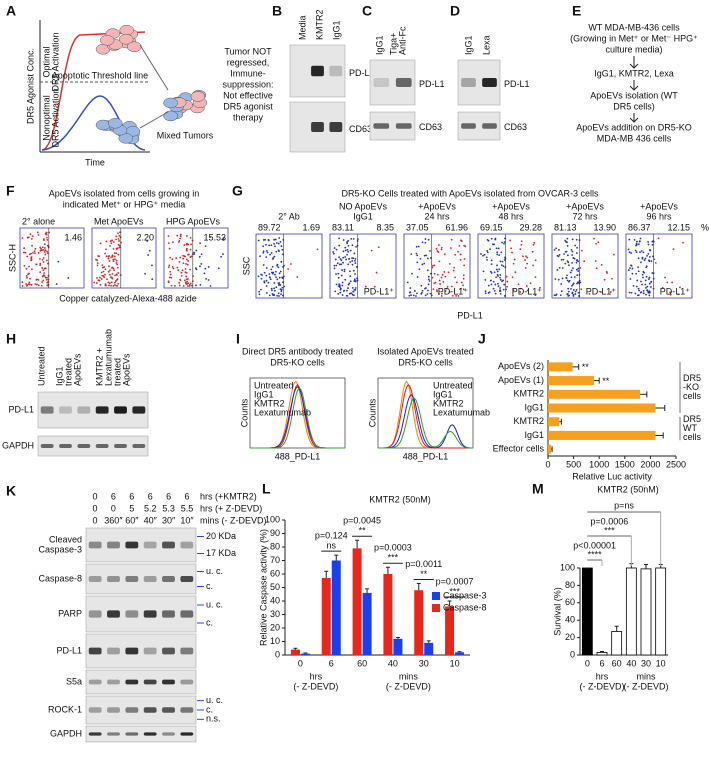 The image size is (709, 759). Describe the element at coordinates (631, 663) in the screenshot. I see `x-tick-label: 40` at that location.